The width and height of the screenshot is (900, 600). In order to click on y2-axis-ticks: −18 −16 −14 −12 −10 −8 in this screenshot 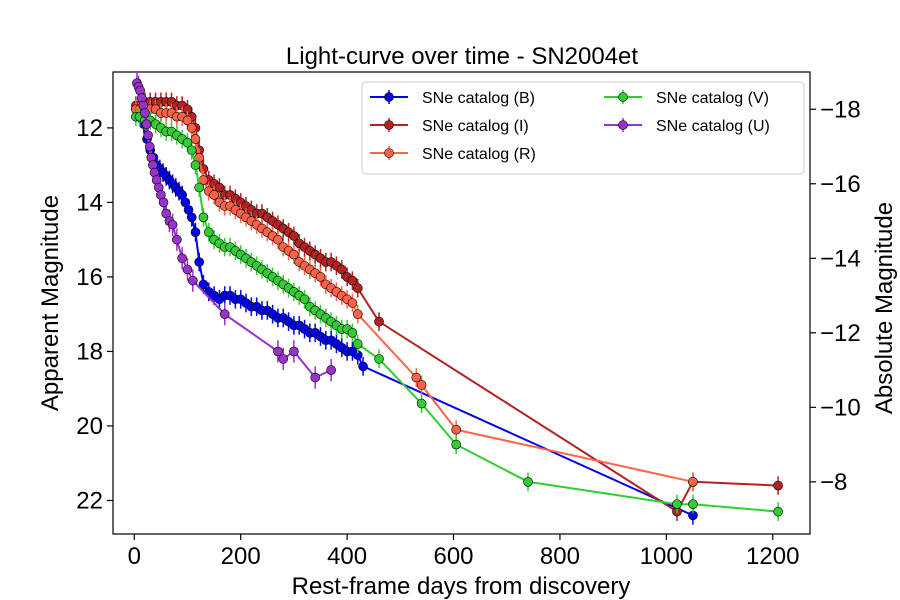, I will do `click(835, 296)`.